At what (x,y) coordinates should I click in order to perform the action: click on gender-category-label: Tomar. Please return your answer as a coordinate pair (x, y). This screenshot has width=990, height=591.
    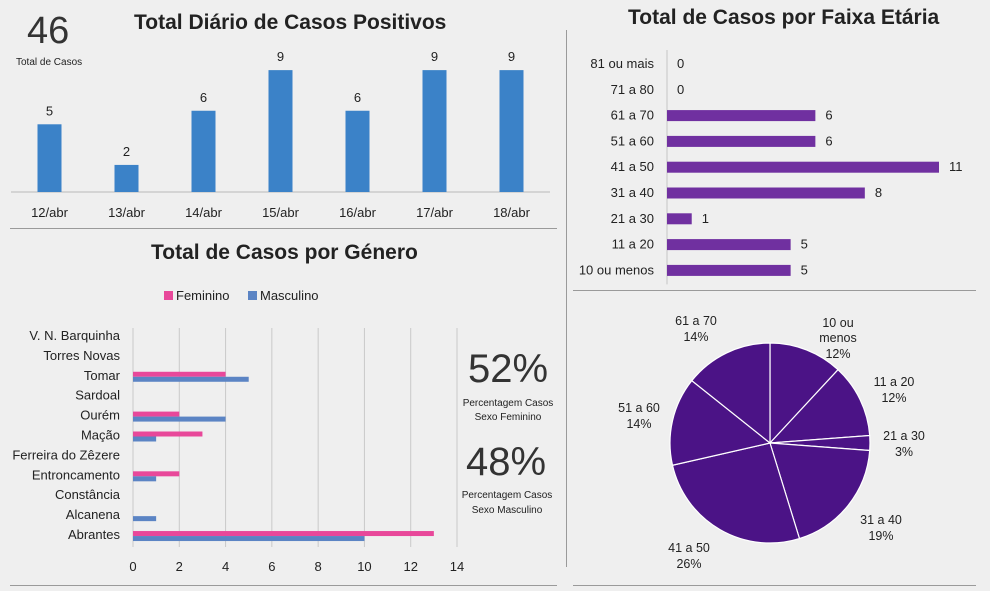
    Looking at the image, I should click on (102, 375).